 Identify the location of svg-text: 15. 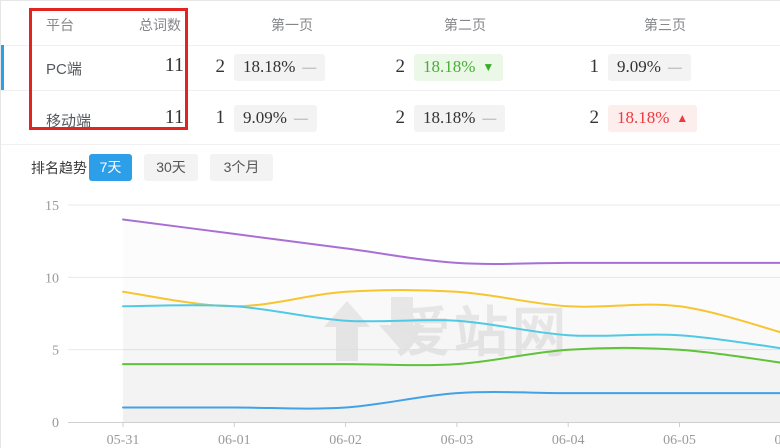
(52, 206).